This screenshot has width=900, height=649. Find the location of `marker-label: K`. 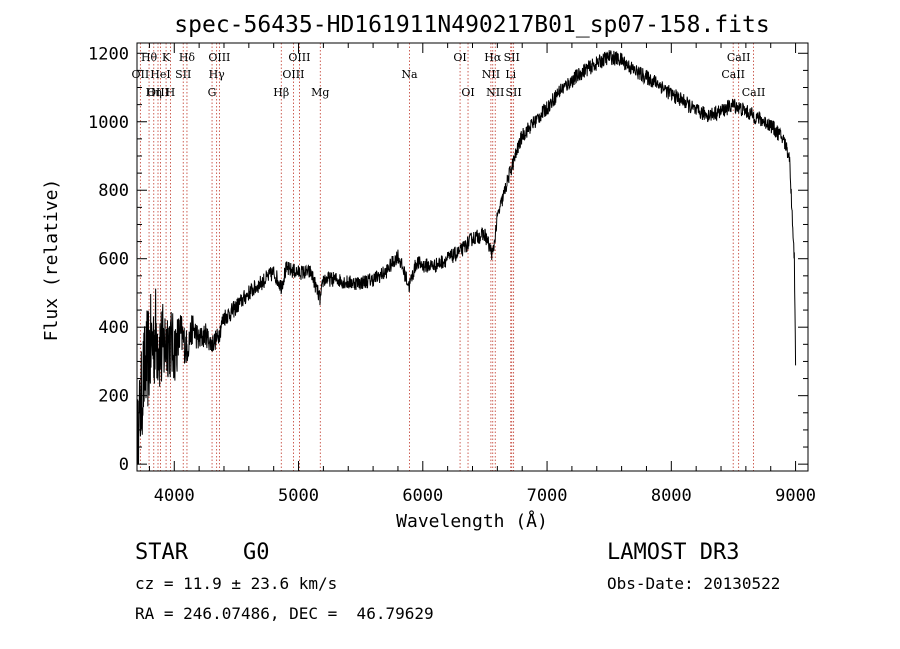

marker-label: K is located at coordinates (166, 57).